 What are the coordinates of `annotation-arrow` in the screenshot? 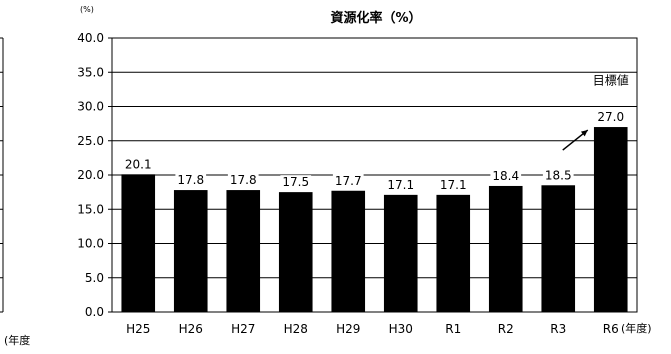 It's located at (575, 140).